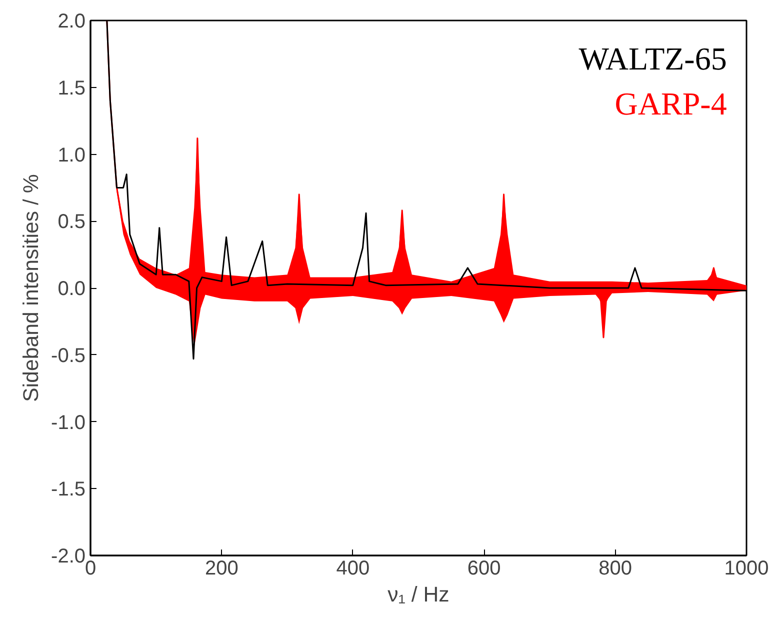  What do you see at coordinates (221, 569) in the screenshot?
I see `x-tick-label: 200` at bounding box center [221, 569].